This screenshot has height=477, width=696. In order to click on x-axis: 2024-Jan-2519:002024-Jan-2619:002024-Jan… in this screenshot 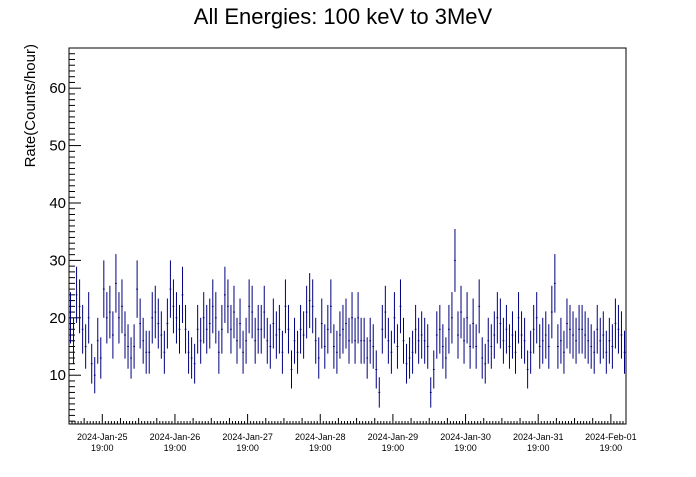, I will do `click(352, 433)`.